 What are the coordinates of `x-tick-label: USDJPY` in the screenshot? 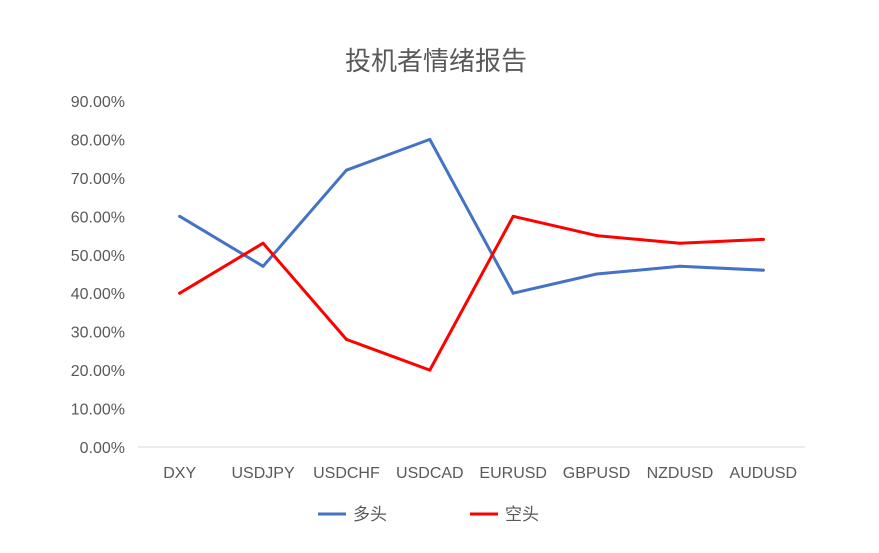 It's located at (263, 473).